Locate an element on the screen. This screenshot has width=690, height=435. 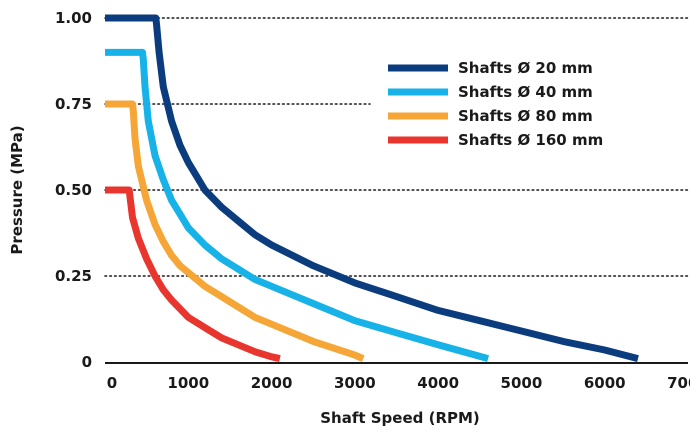
legend-label-3: Shafts Ø 160 mm is located at coordinates (530, 140).